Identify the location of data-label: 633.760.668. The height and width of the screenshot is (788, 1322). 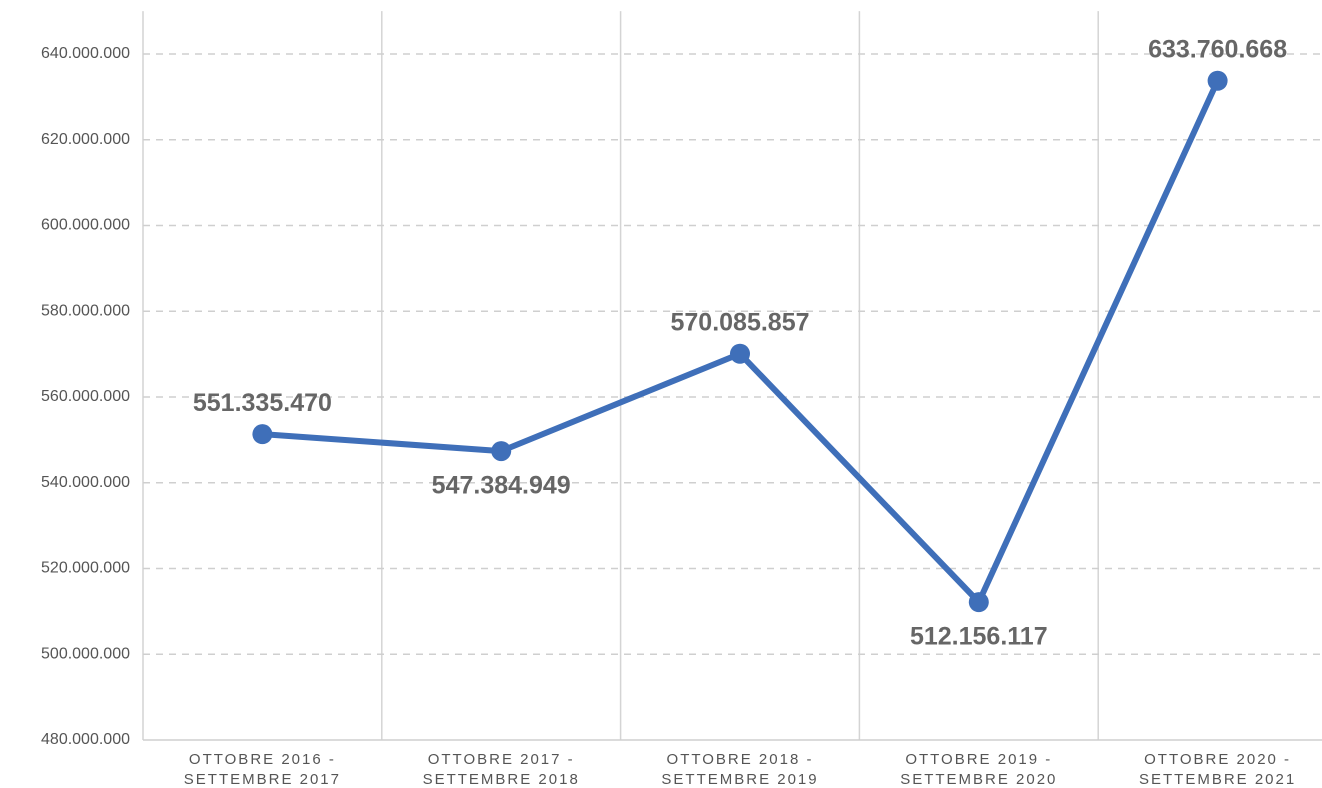
(1217, 49).